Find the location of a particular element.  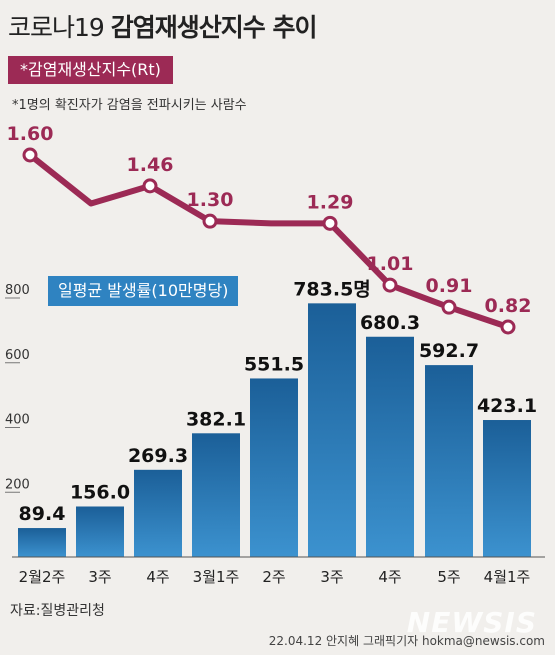

source-note: 자료:질병관리청 is located at coordinates (57, 611).